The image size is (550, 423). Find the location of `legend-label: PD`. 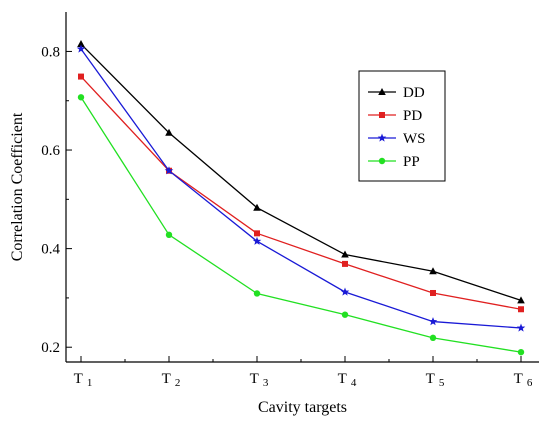

legend-label: PD is located at coordinates (412, 116).